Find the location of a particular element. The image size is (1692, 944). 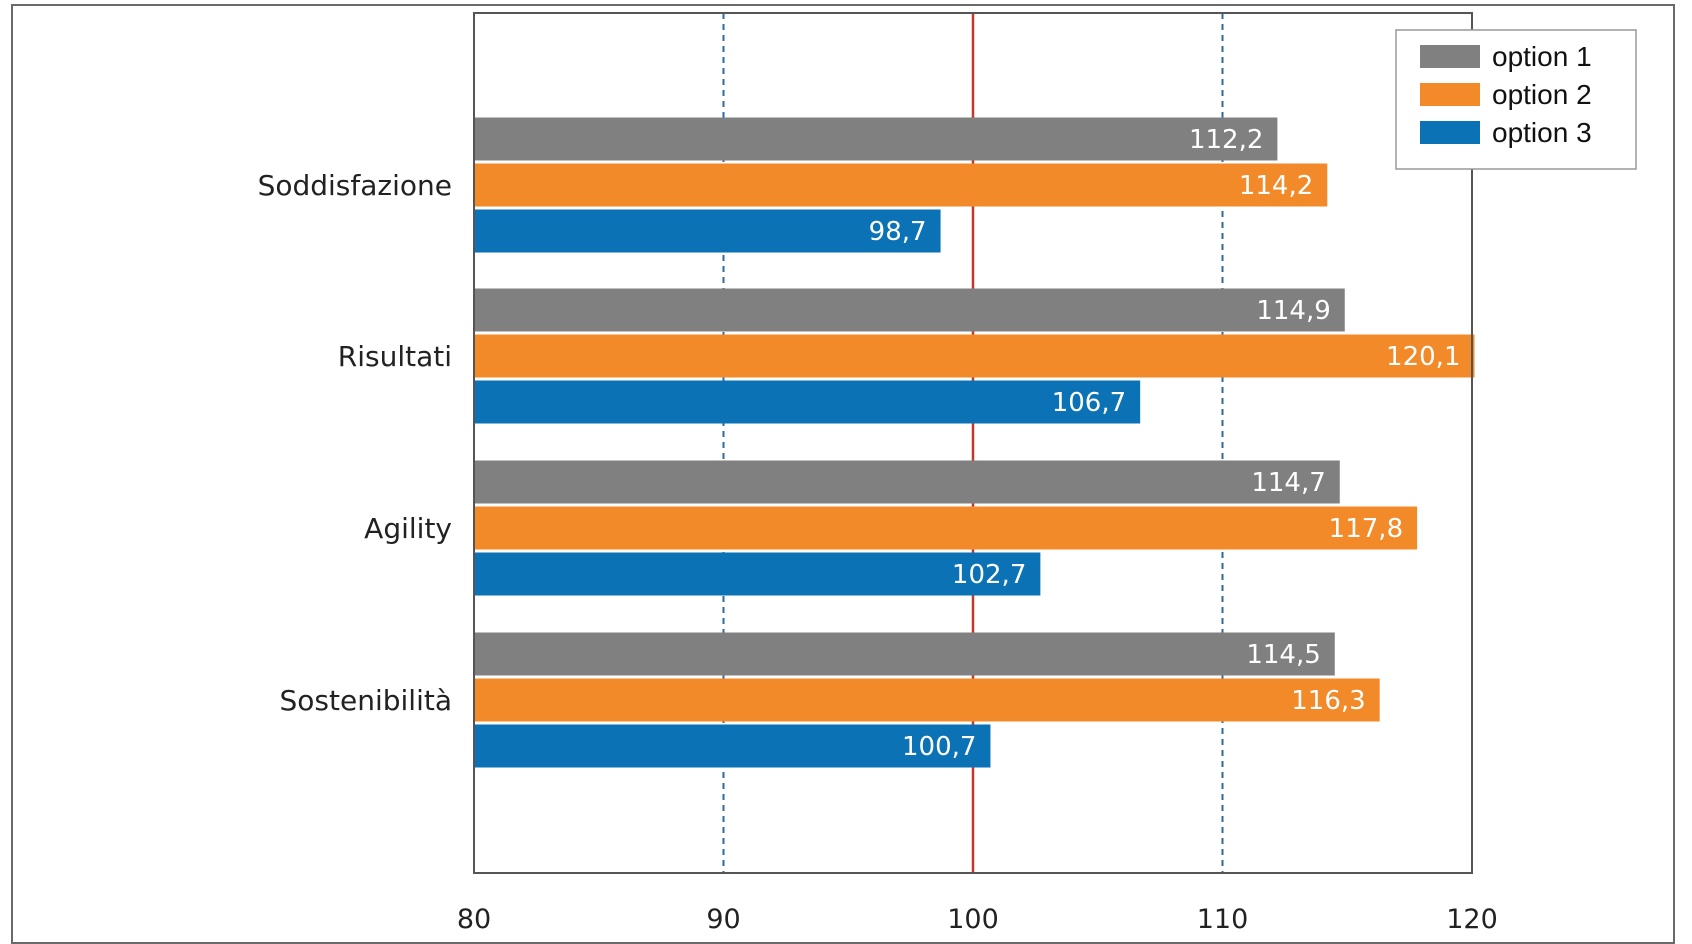

legend-label: option 1 is located at coordinates (1542, 56).